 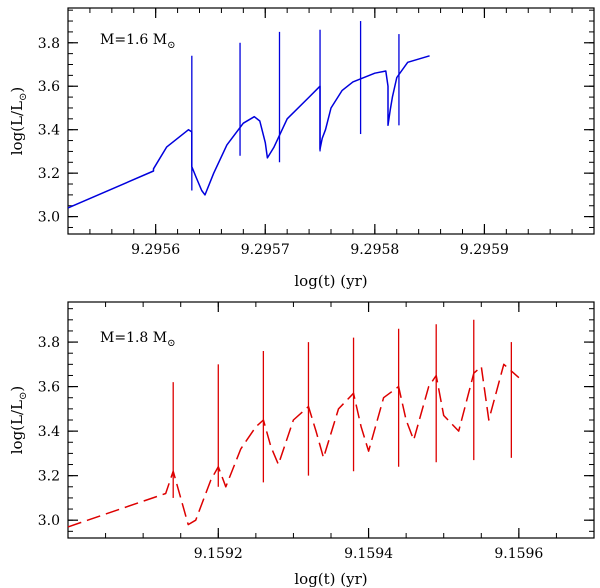 I want to click on top-y-tick-label: 3.8, so click(x=49, y=44).